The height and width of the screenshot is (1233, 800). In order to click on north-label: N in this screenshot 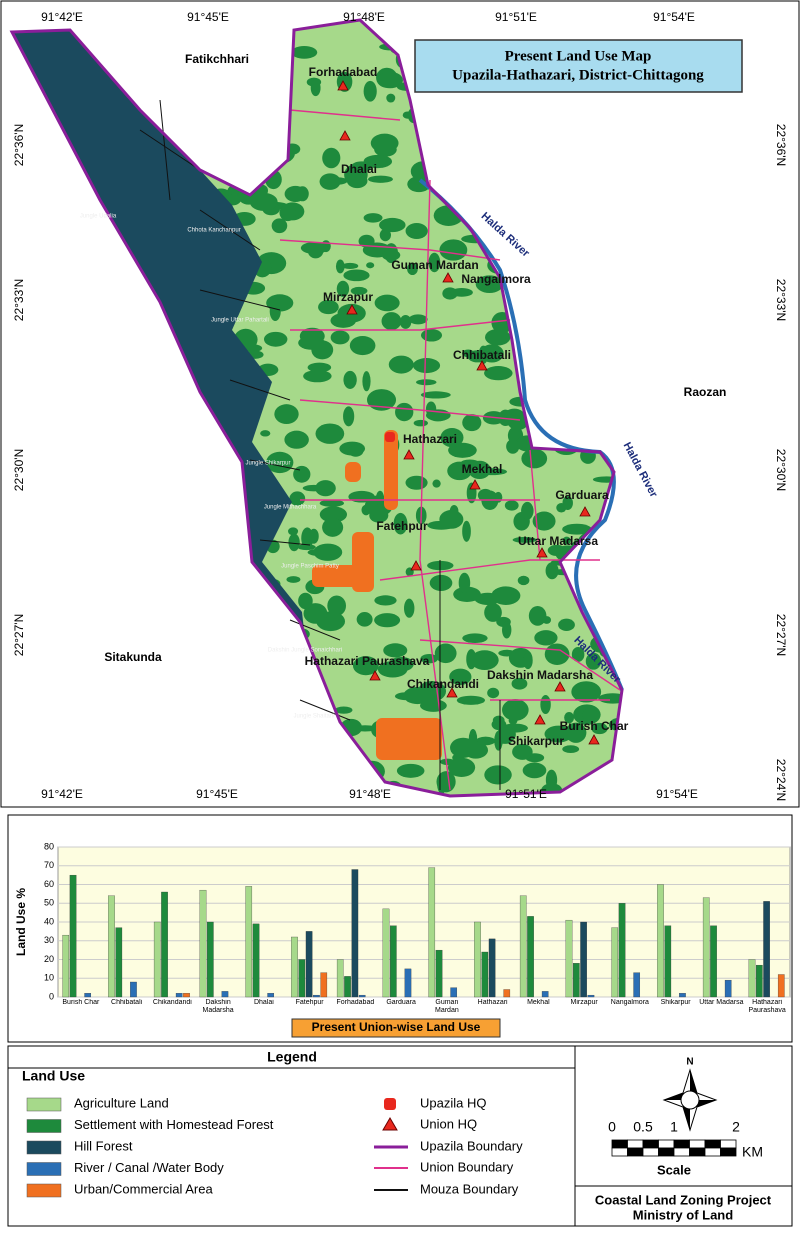, I will do `click(689, 1062)`.